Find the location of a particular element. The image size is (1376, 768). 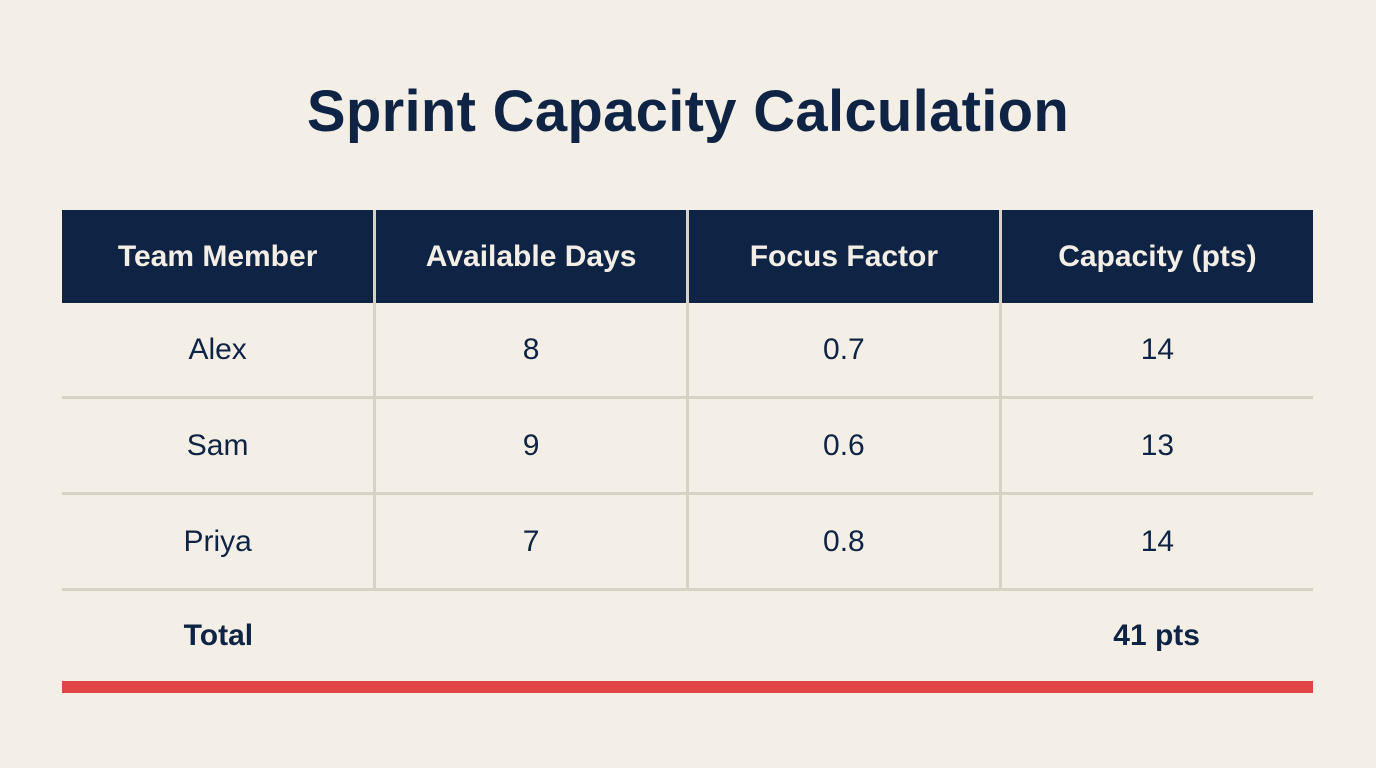

cell-team-member: Alex is located at coordinates (219, 351).